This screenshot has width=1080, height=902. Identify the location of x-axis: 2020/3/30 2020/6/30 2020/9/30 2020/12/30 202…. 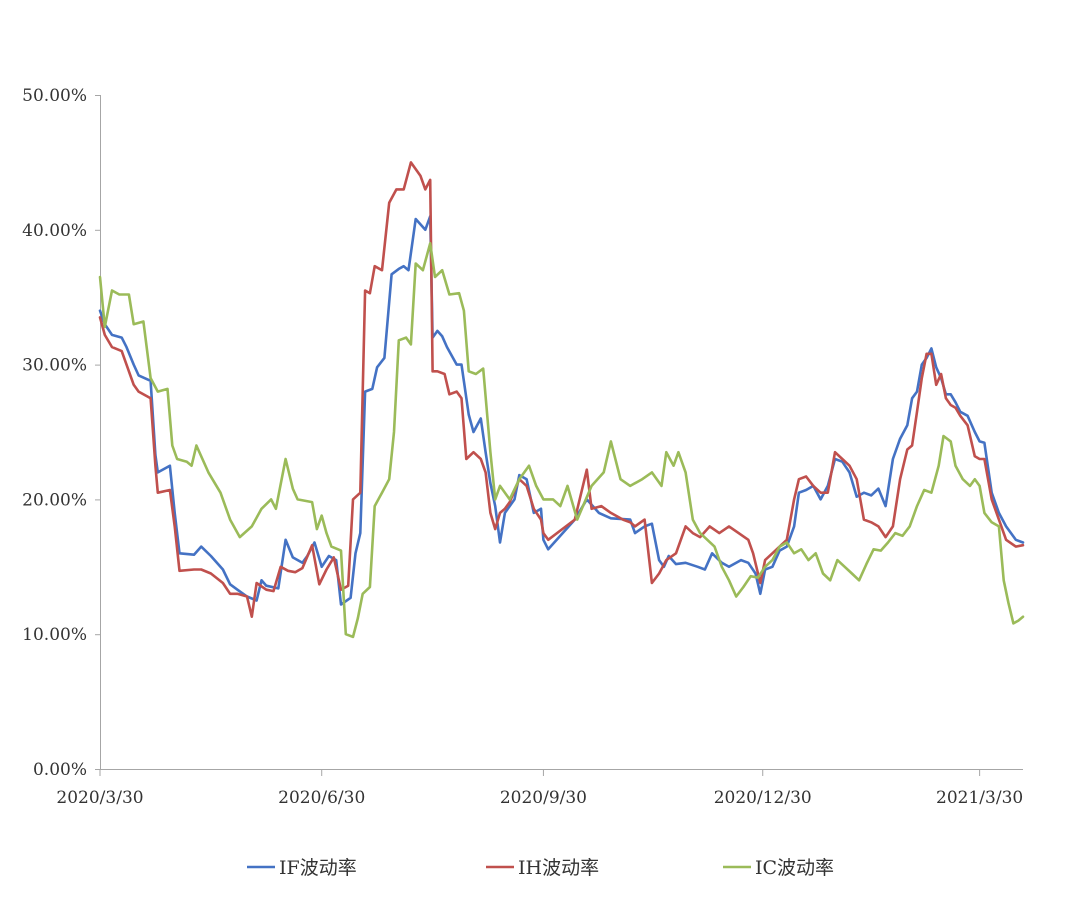
(539, 788).